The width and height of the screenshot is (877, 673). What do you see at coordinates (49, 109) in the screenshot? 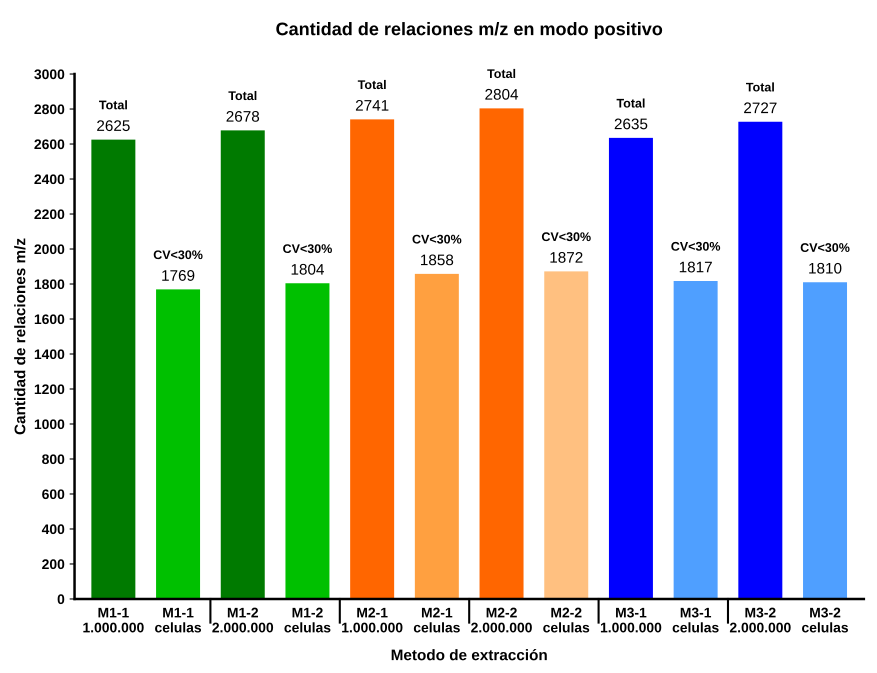
I see `y-tick-label: 2800` at bounding box center [49, 109].